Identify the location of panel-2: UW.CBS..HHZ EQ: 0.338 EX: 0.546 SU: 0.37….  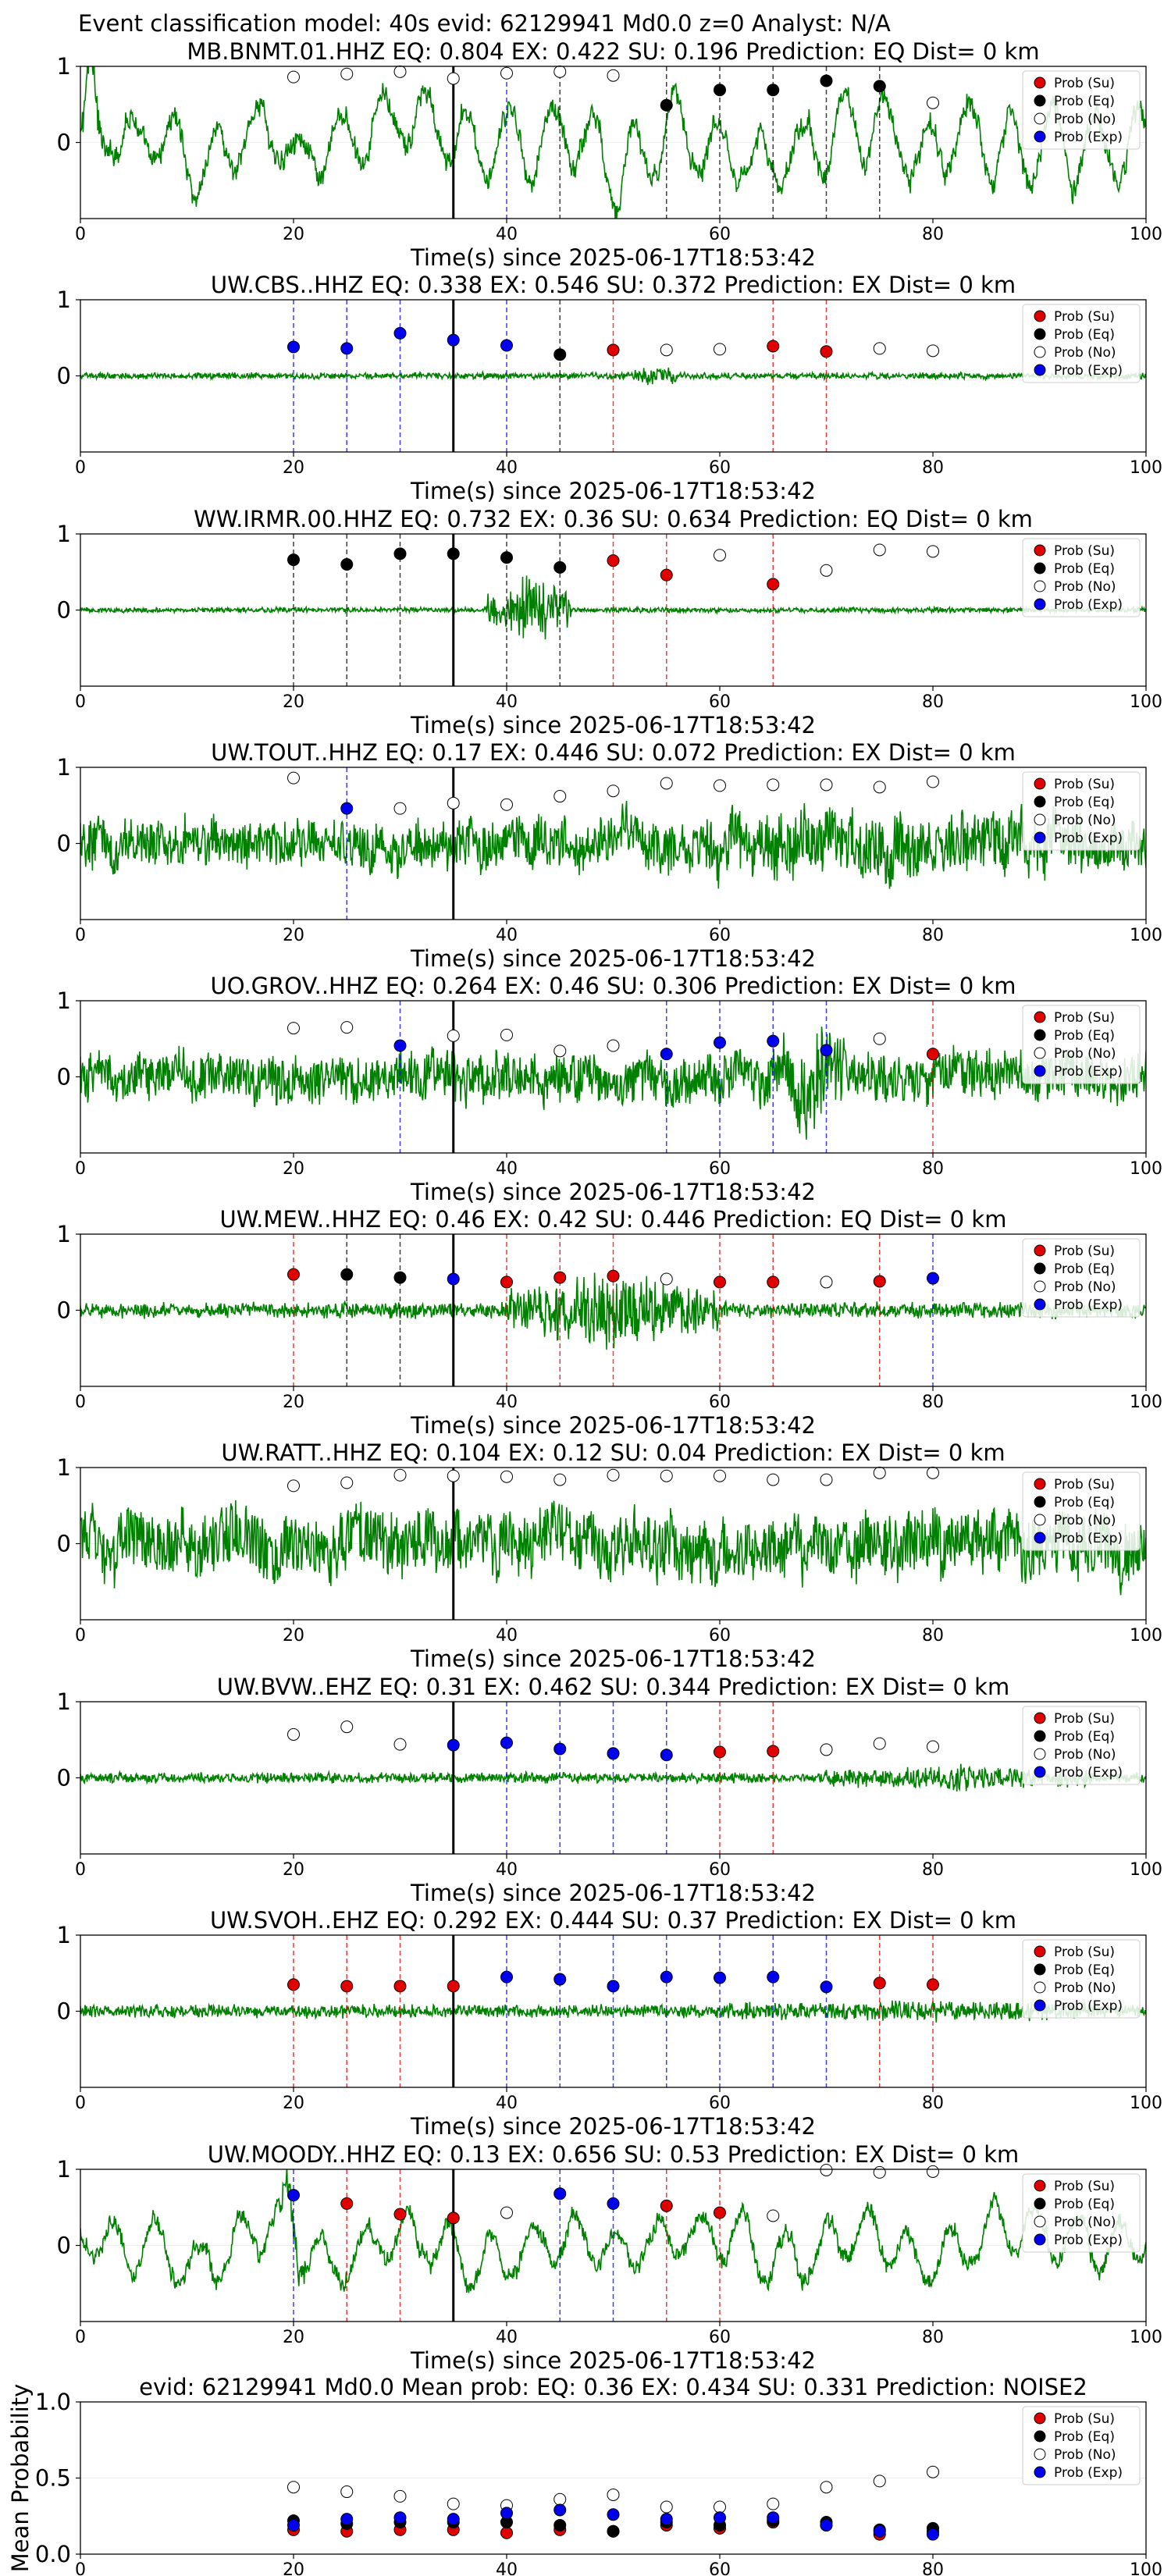
(609, 388).